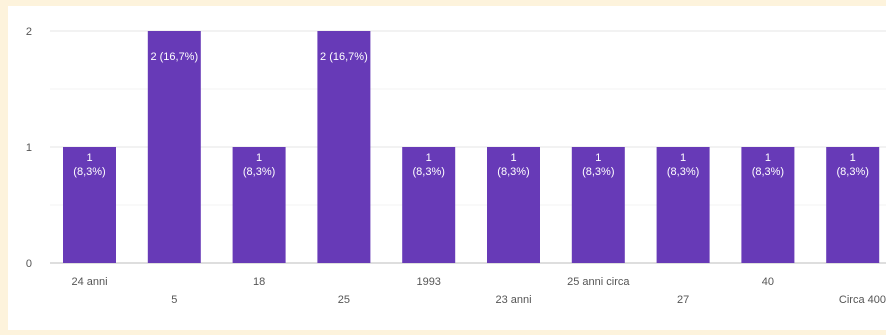 Image resolution: width=886 pixels, height=335 pixels. I want to click on x-tick-label: 5, so click(174, 300).